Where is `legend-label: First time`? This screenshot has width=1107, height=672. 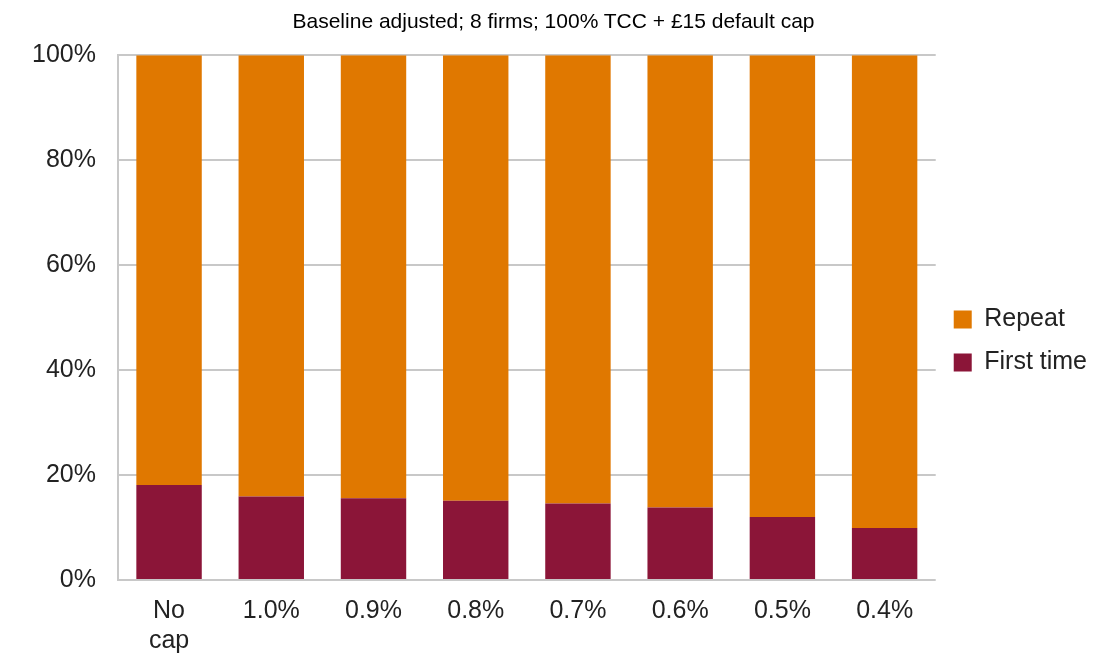 legend-label: First time is located at coordinates (1036, 360).